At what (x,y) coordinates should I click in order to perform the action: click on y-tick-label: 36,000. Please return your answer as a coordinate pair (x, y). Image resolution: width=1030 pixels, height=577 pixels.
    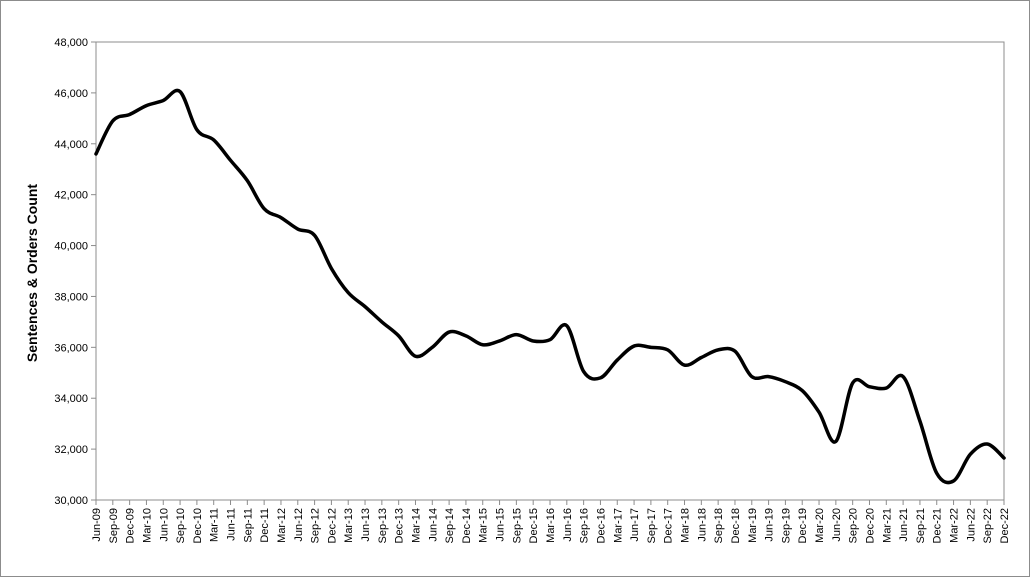
    Looking at the image, I should click on (71, 348).